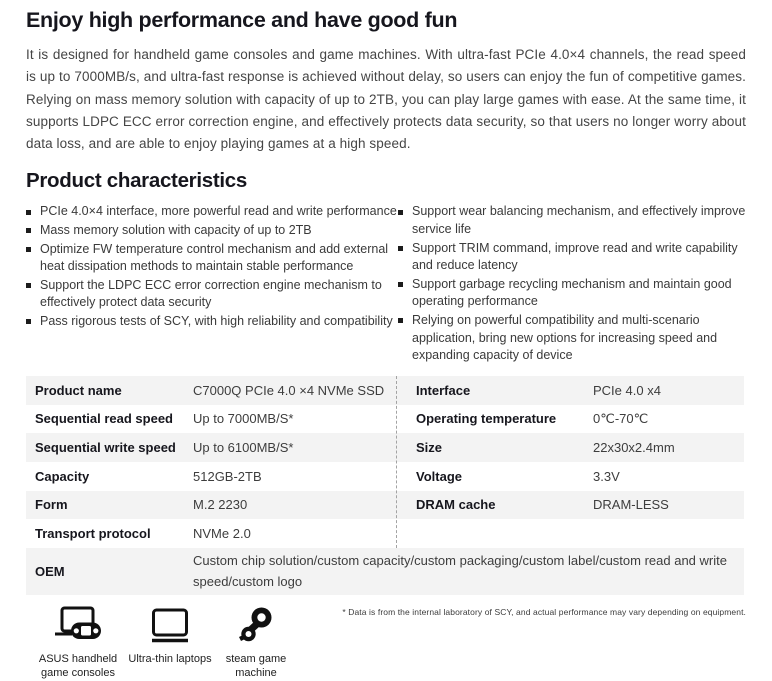  What do you see at coordinates (93, 534) in the screenshot?
I see `spec-label: Transport protocol` at bounding box center [93, 534].